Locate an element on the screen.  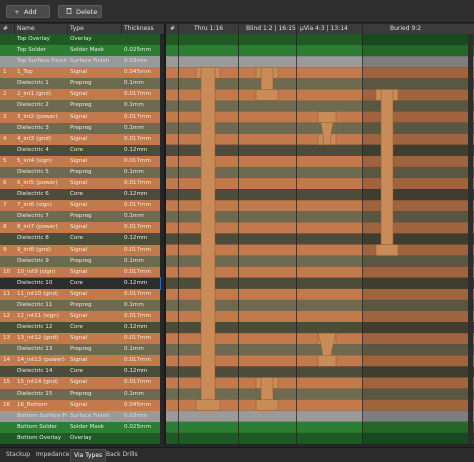
layer-type-cell: Surface Finish is located at coordinates (90, 61).